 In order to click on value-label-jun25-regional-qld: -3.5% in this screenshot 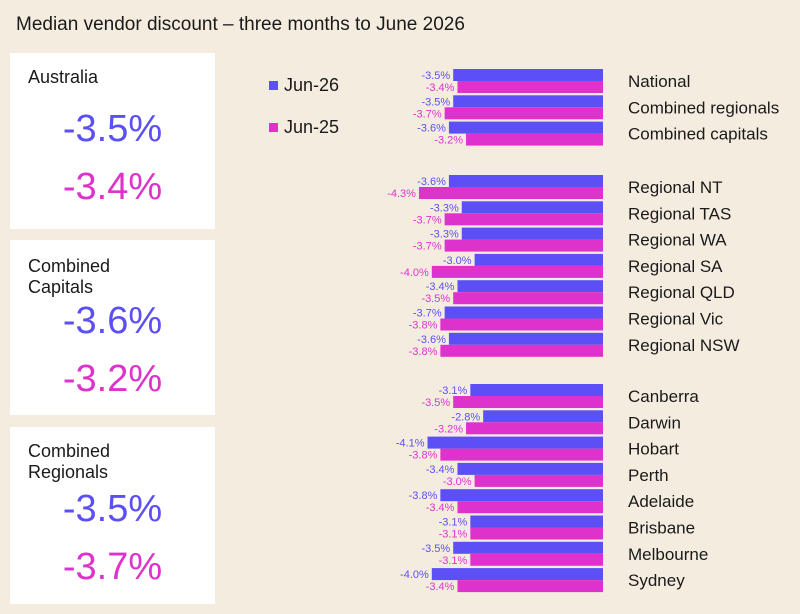, I will do `click(435, 299)`.